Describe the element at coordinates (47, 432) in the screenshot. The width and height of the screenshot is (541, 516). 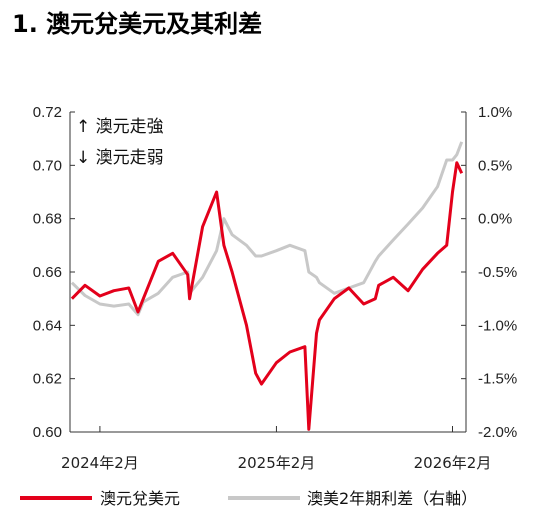
I see `y-left-tick-label: 0.60` at that location.